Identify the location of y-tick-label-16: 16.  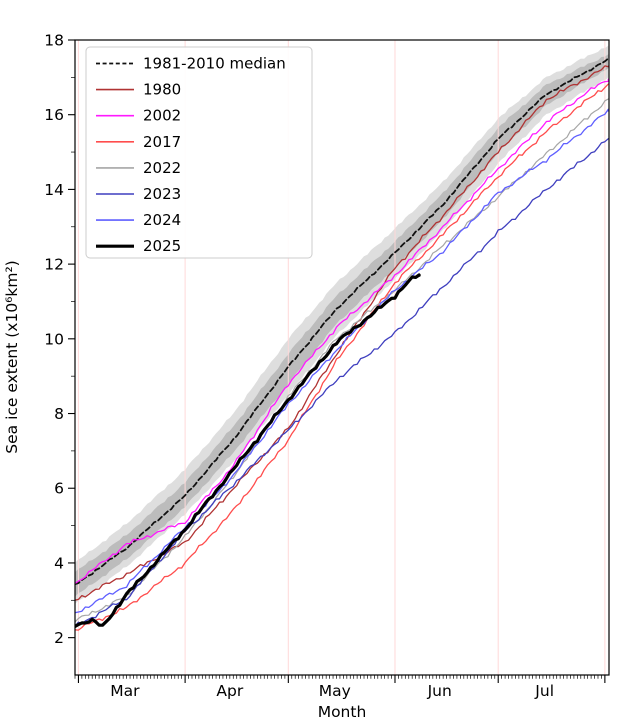
(54, 115).